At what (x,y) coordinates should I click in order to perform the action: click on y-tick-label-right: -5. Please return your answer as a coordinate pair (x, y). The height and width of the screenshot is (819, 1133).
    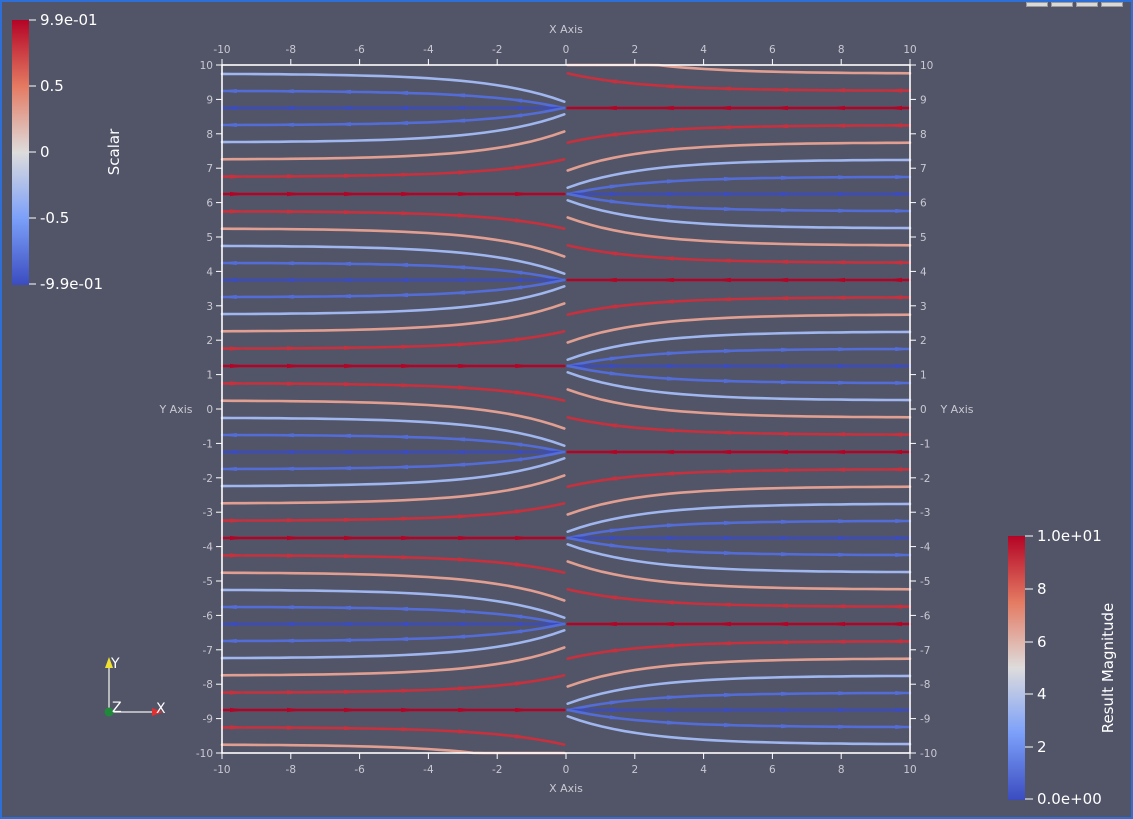
    Looking at the image, I should click on (925, 582).